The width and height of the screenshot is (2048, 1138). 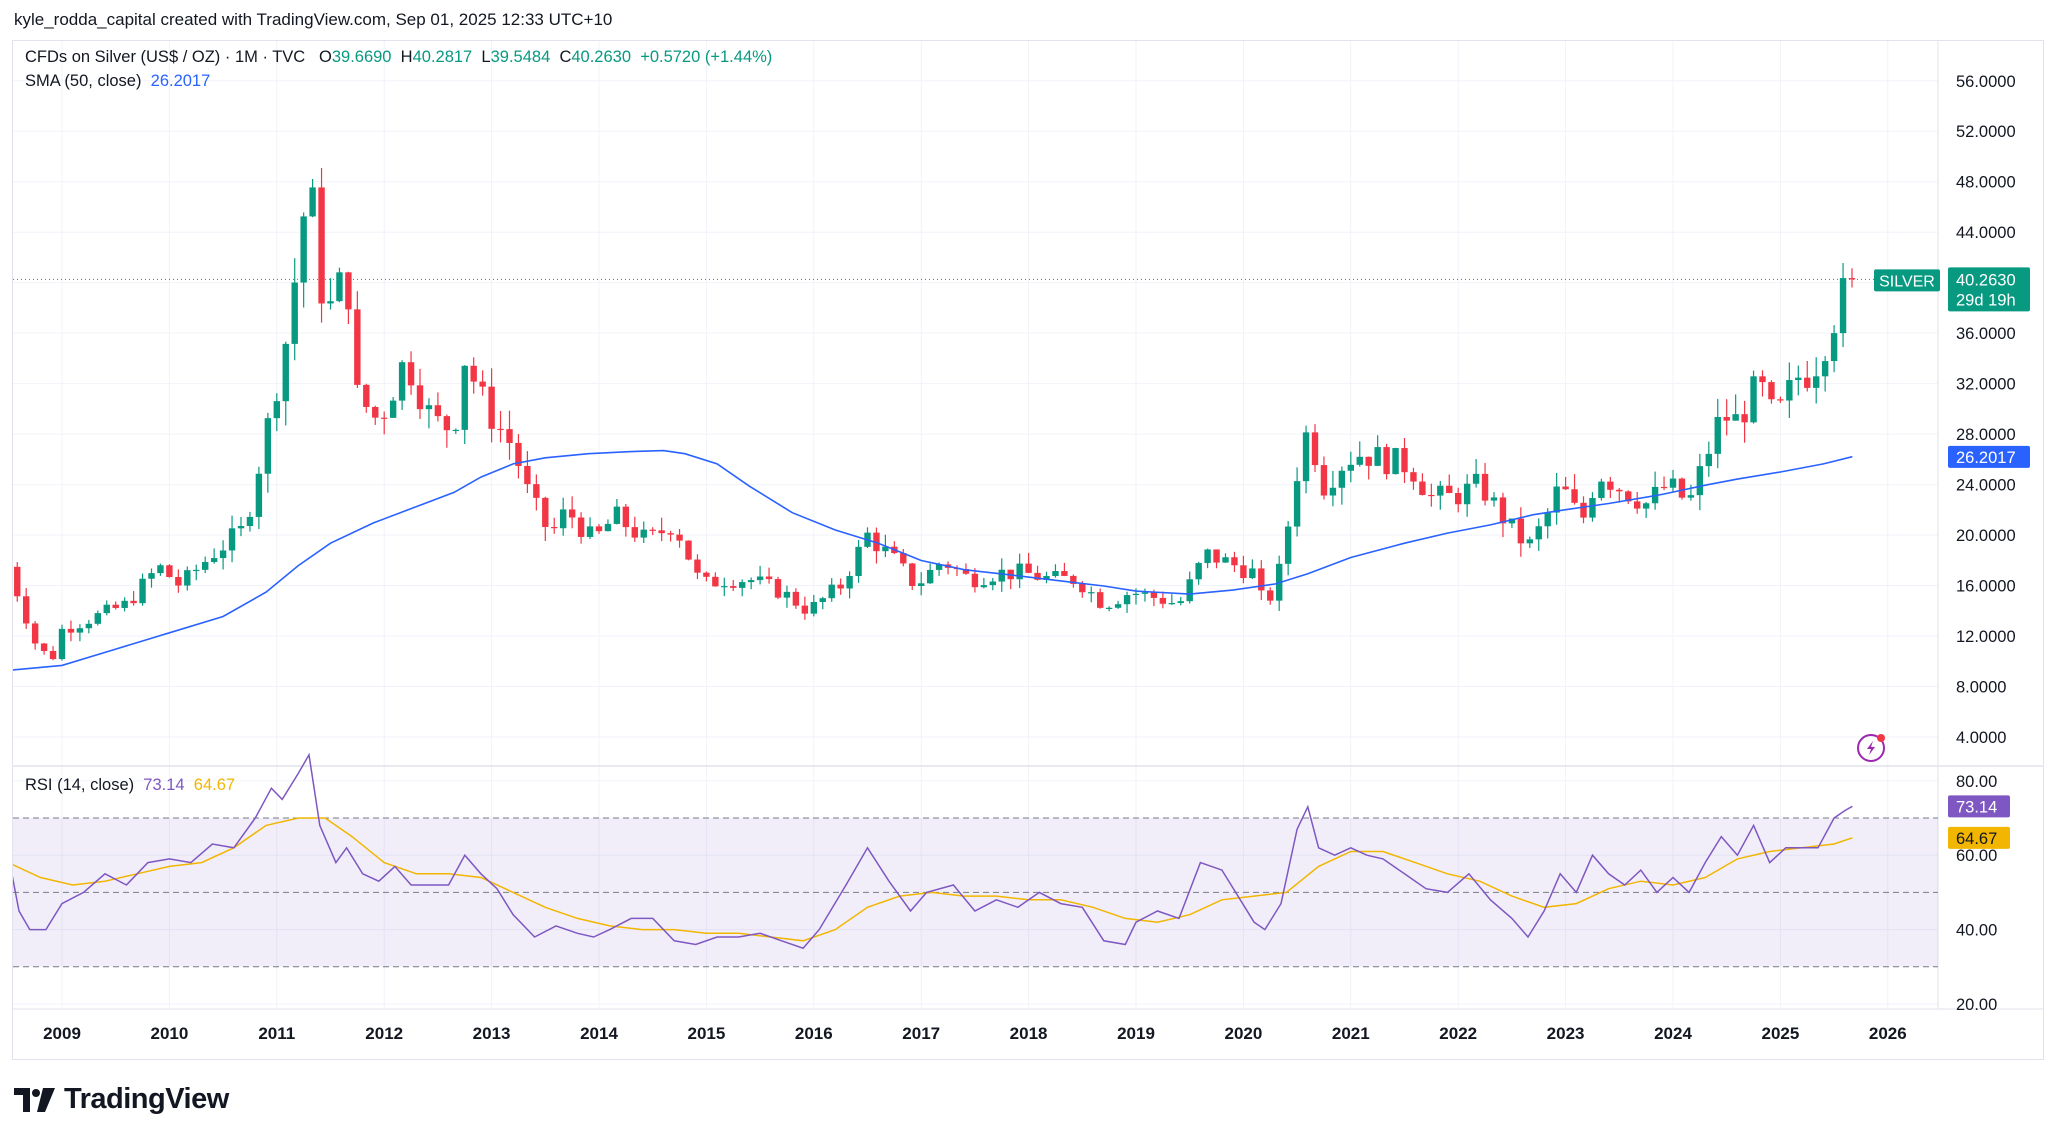 I want to click on time-axis-label: 2017, so click(x=921, y=1033).